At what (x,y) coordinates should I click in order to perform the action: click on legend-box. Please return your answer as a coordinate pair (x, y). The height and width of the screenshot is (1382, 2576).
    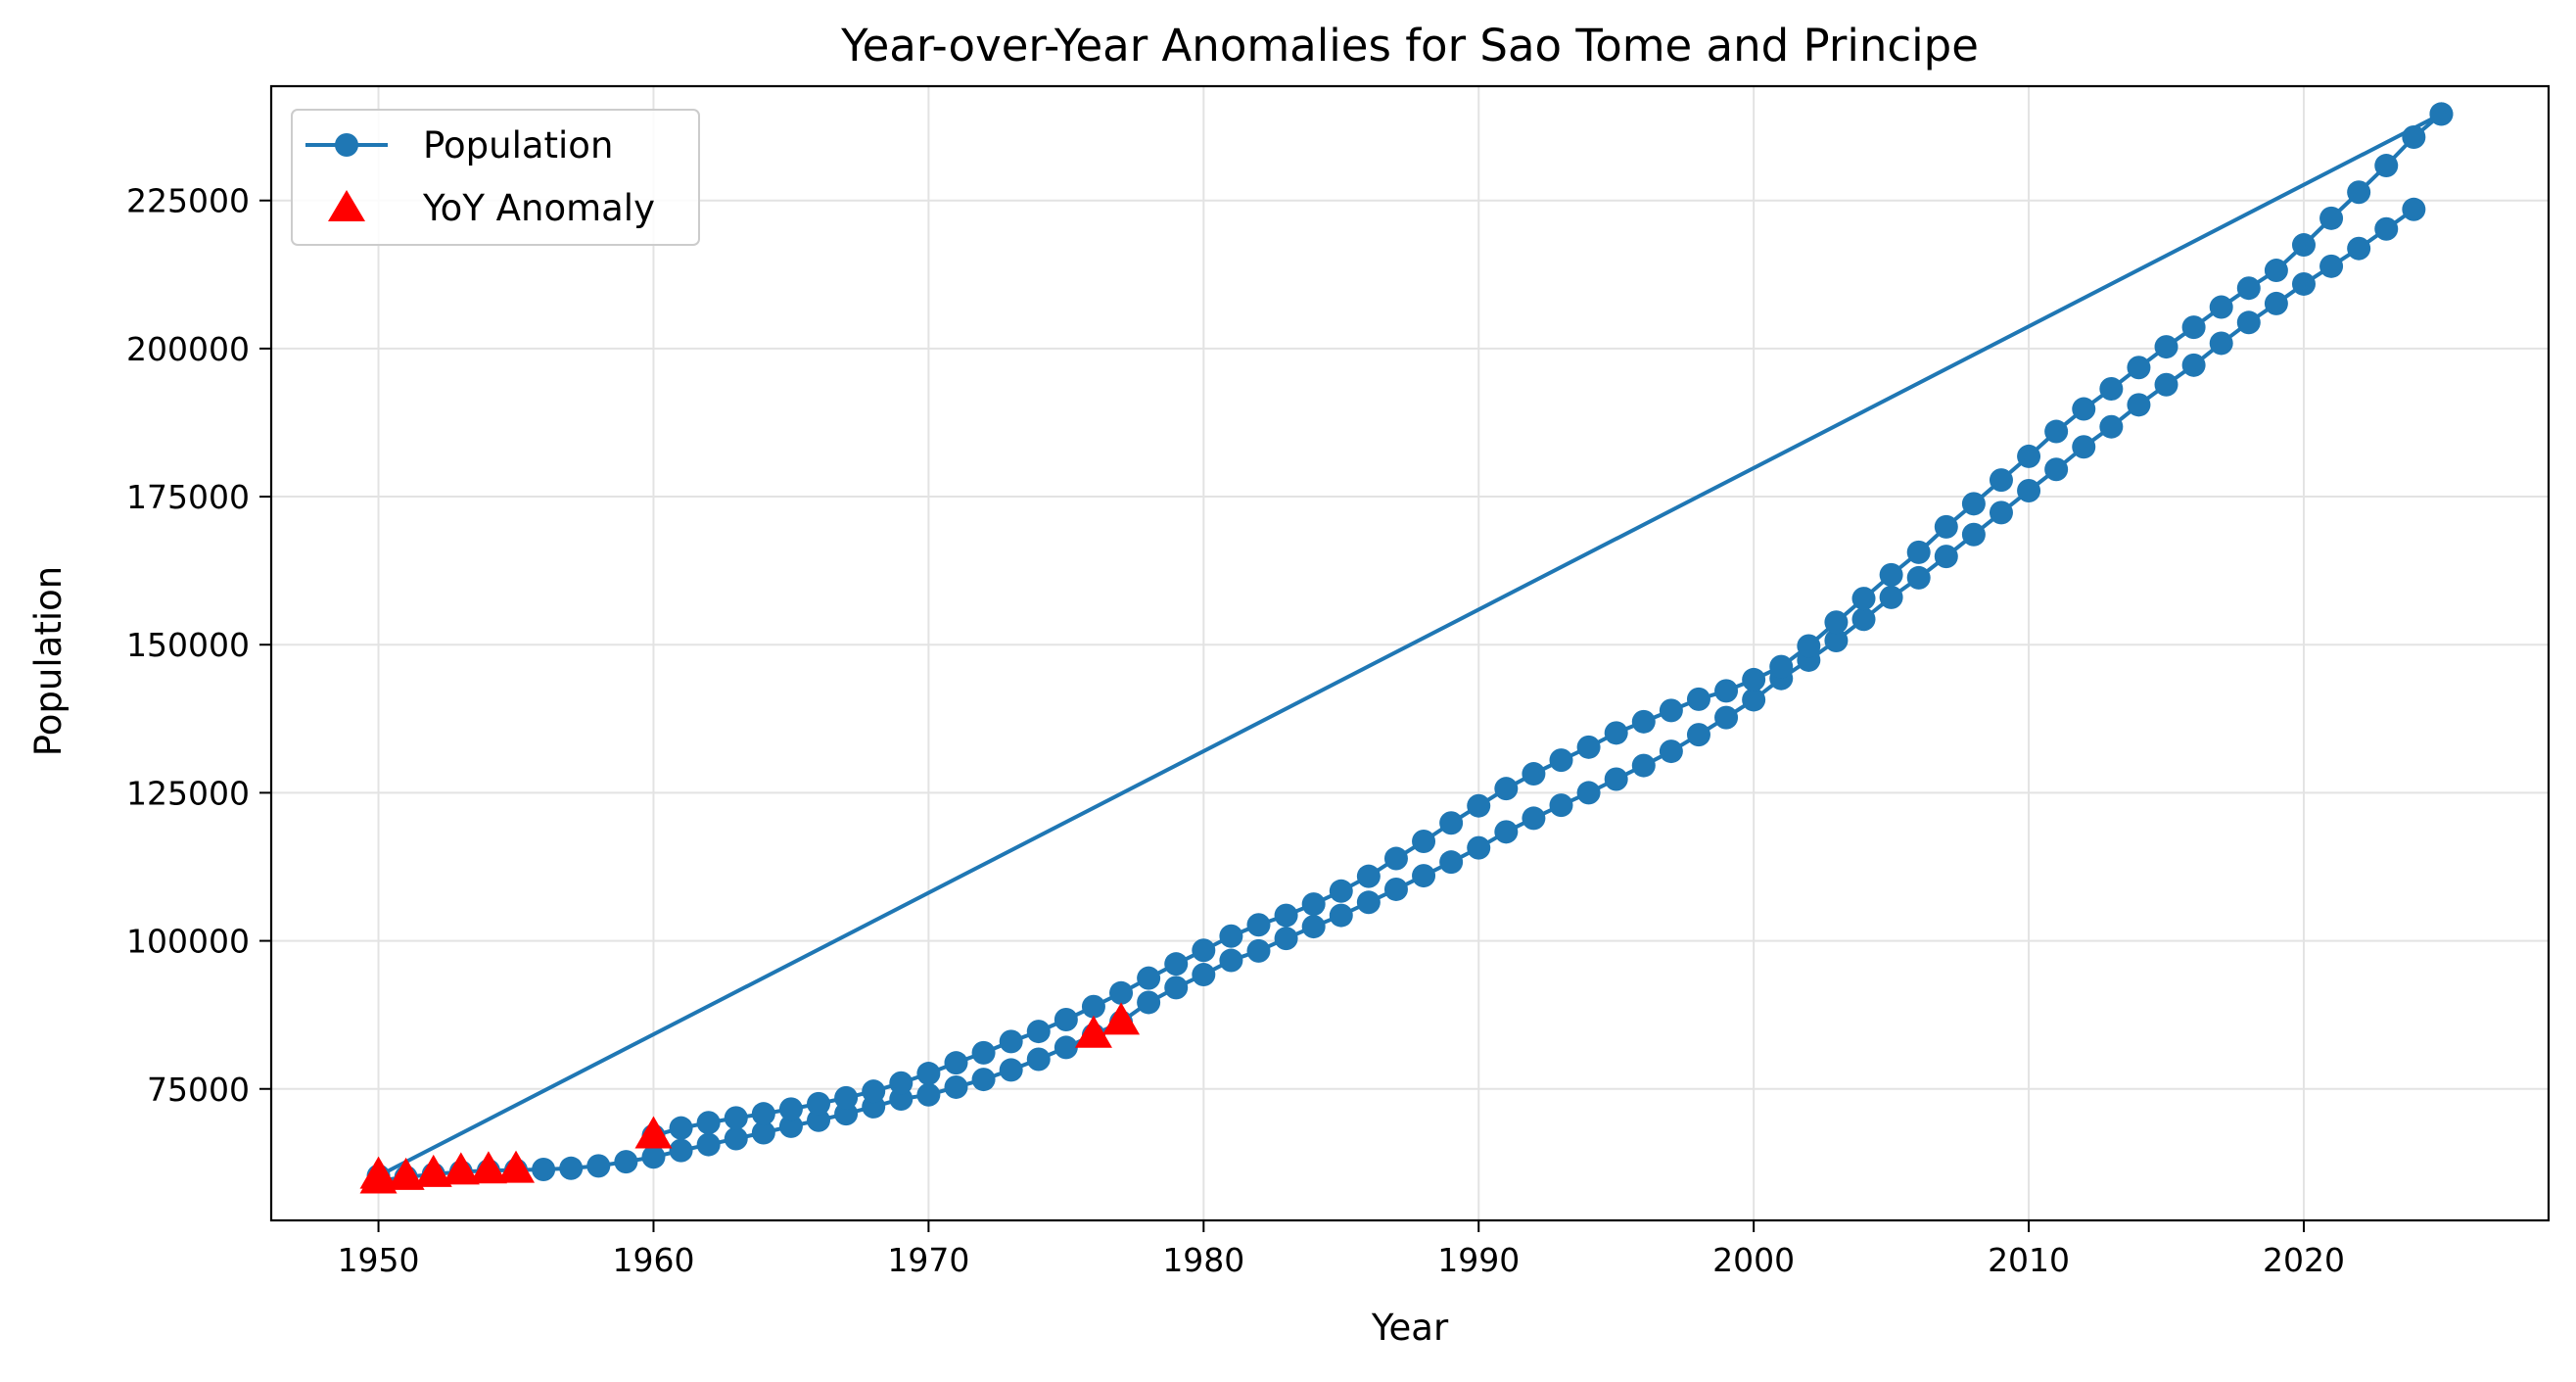
    Looking at the image, I should click on (496, 177).